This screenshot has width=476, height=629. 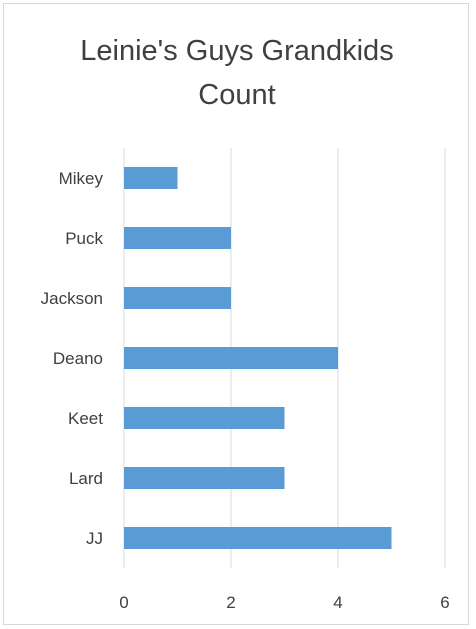 I want to click on bar-jackson, so click(x=177, y=298).